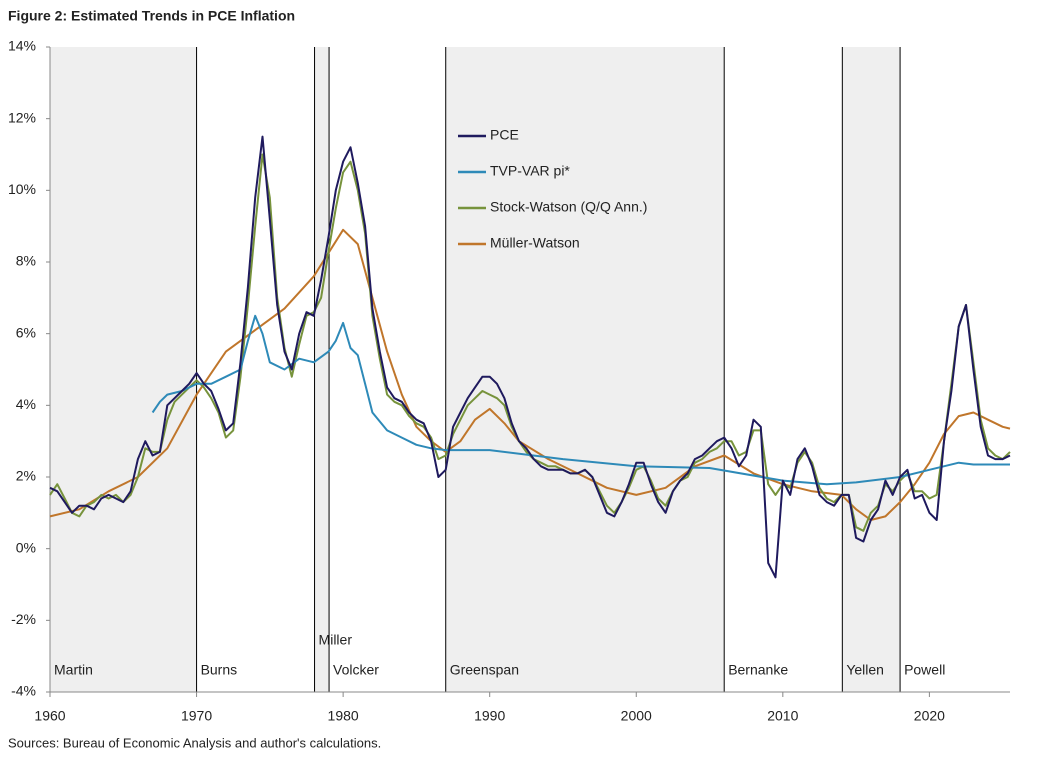  What do you see at coordinates (929, 716) in the screenshot?
I see `x-tick-label: 2020` at bounding box center [929, 716].